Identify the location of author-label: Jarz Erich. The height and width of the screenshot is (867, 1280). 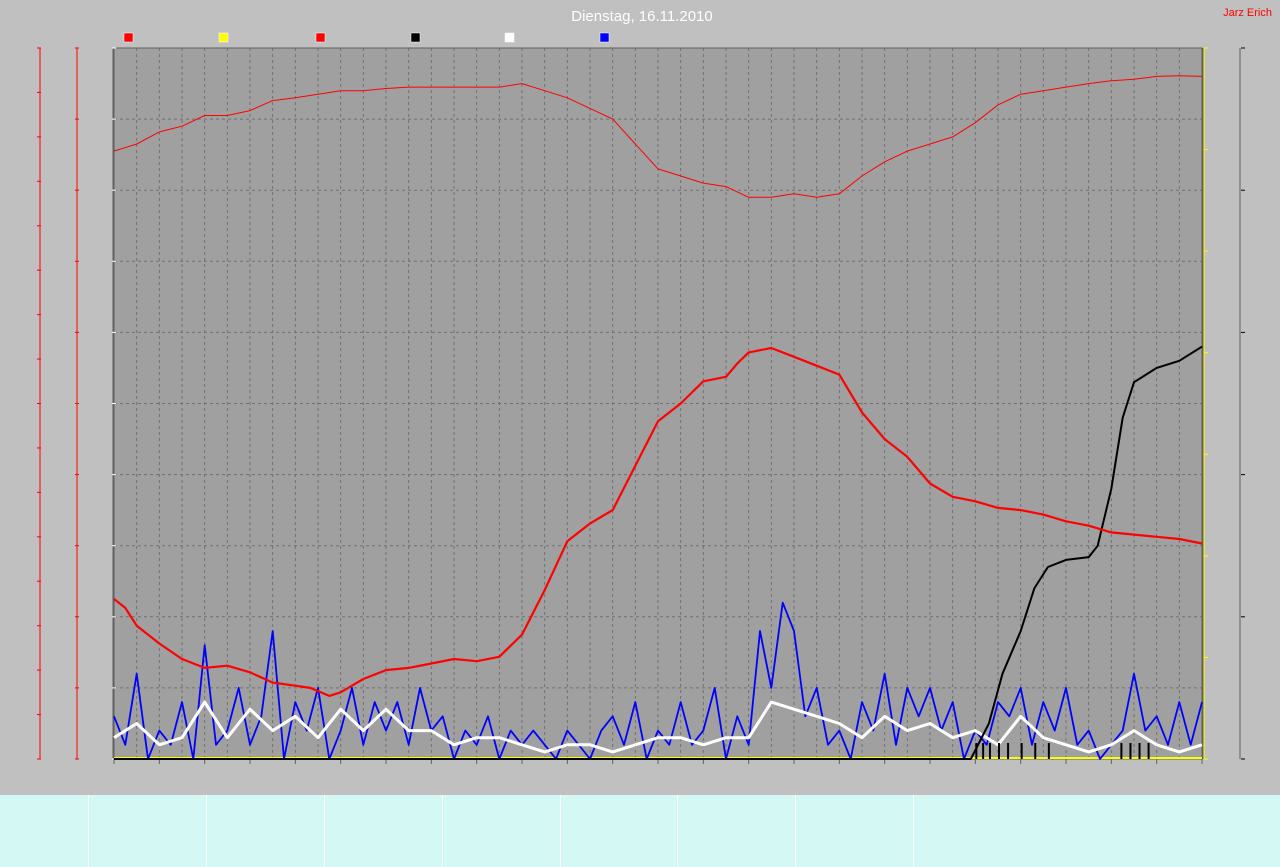
(1247, 13).